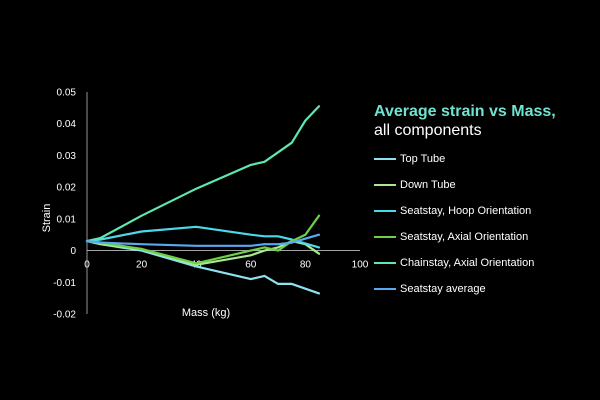  I want to click on chart-subtitle: all components, so click(428, 130).